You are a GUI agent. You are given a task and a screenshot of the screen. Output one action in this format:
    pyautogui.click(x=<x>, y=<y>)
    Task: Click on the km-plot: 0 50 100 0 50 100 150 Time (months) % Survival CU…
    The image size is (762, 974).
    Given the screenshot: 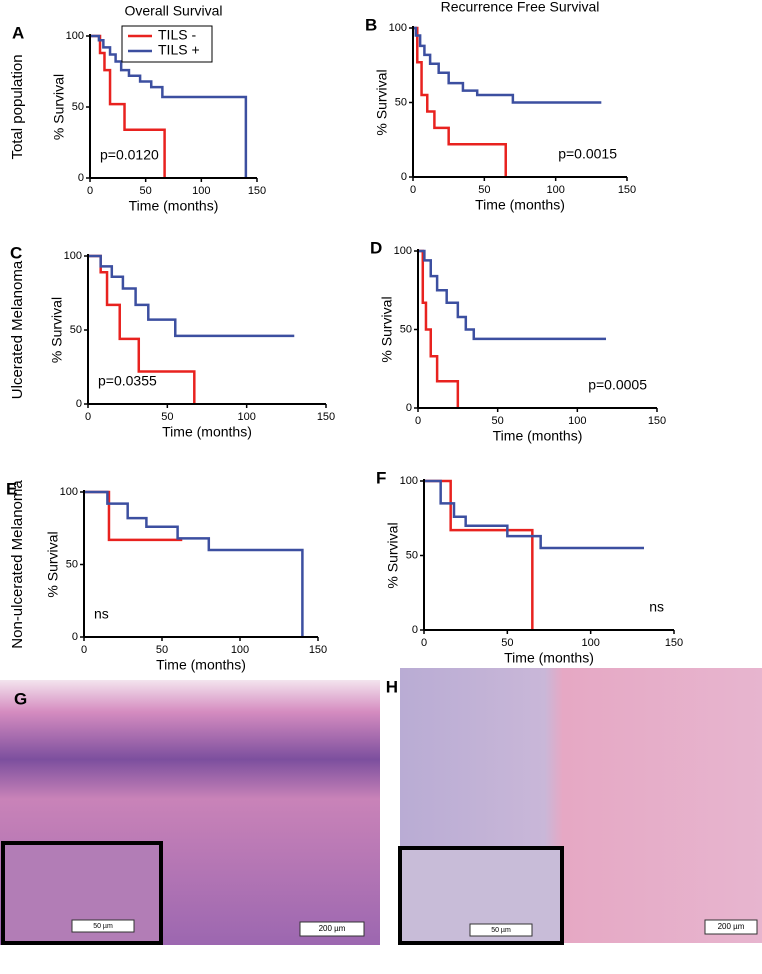 What is the action you would take?
    pyautogui.click(x=172, y=341)
    